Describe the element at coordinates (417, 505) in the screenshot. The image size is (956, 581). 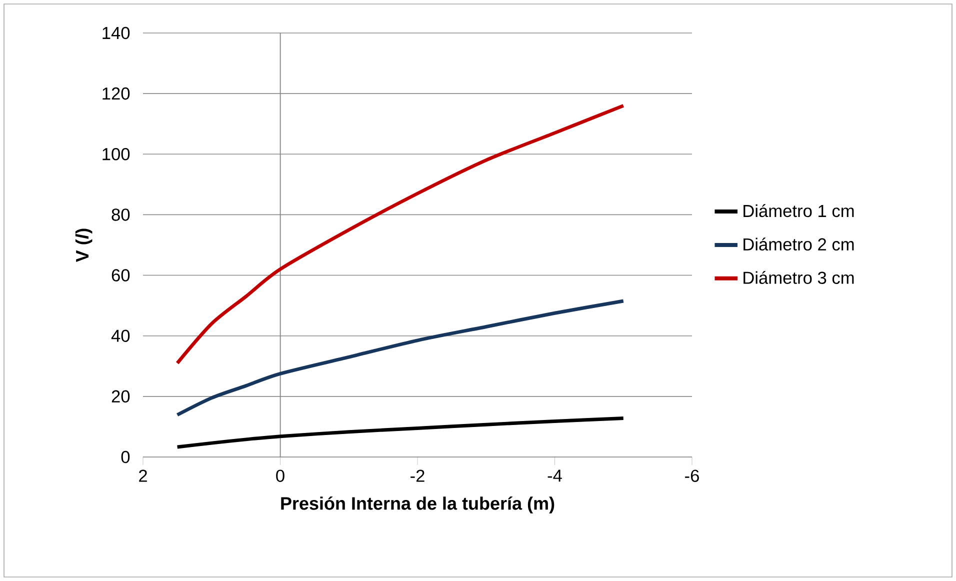
I see `x-axis-title: Presión Interna de la tubería (m)` at that location.